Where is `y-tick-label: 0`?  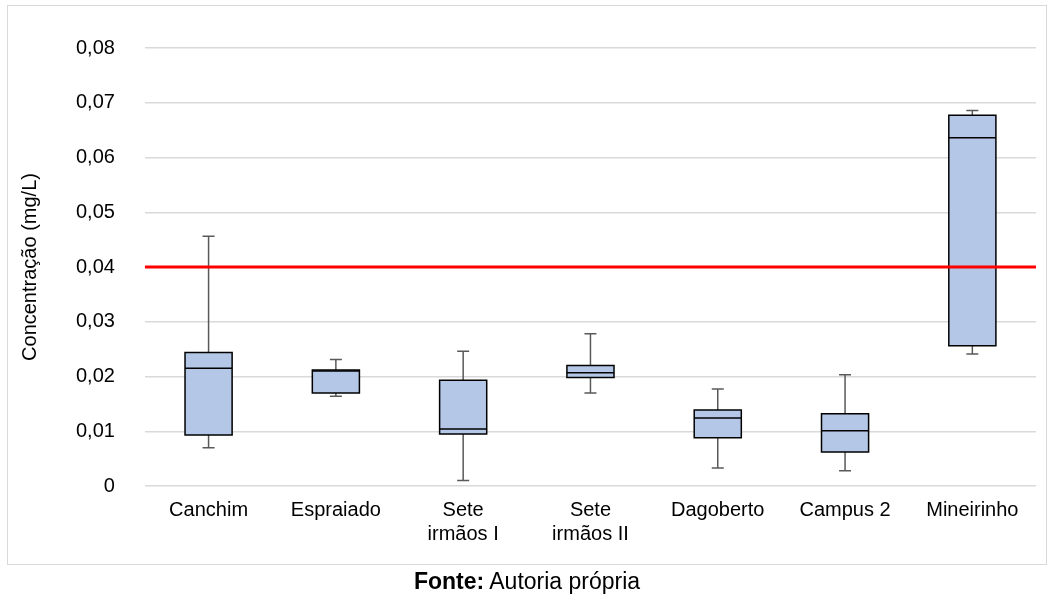
y-tick-label: 0 is located at coordinates (109, 484).